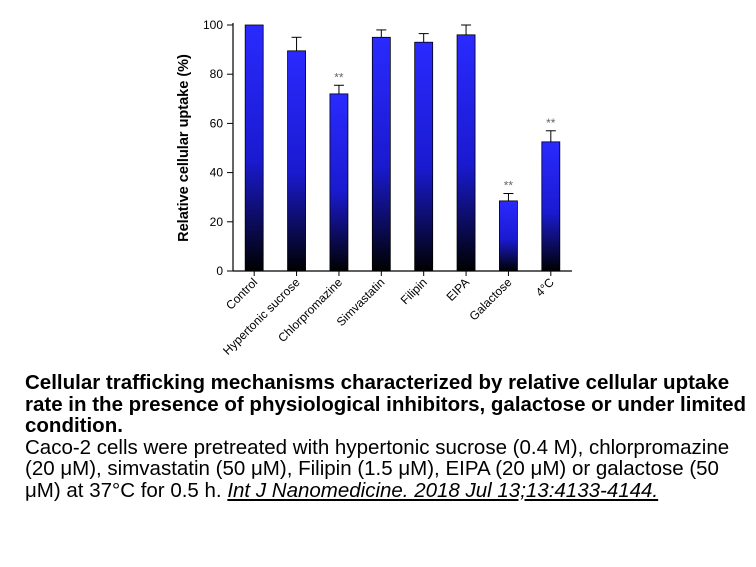  I want to click on y-tick-label: 80, so click(217, 74).